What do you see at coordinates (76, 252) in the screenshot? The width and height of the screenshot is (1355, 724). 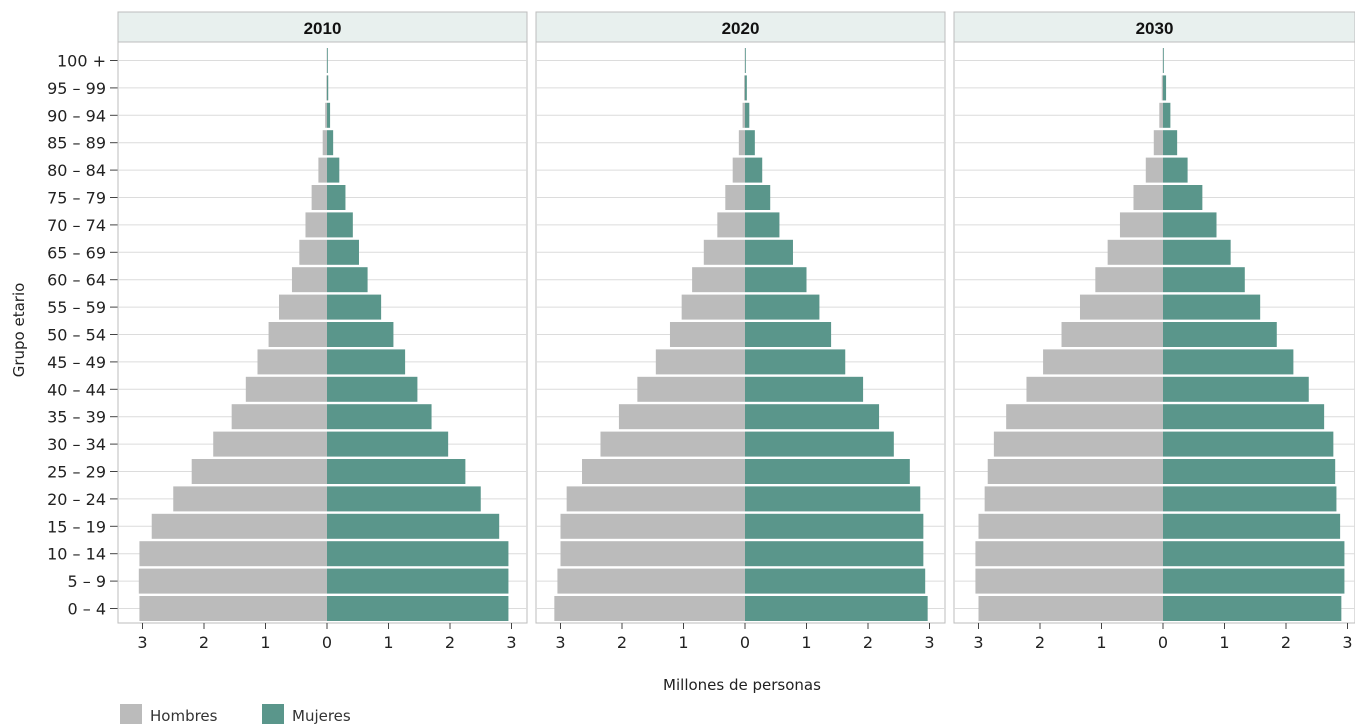 I see `y-tick-label: 65 – 69` at bounding box center [76, 252].